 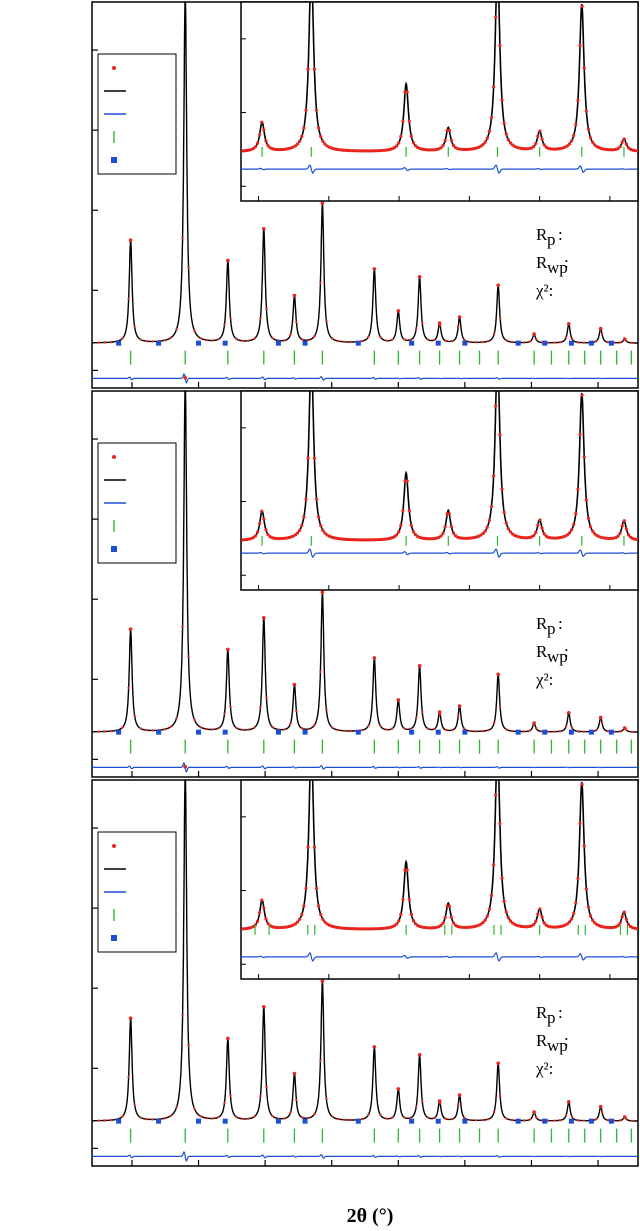 What do you see at coordinates (114, 846) in the screenshot?
I see `legend-obs-marker` at bounding box center [114, 846].